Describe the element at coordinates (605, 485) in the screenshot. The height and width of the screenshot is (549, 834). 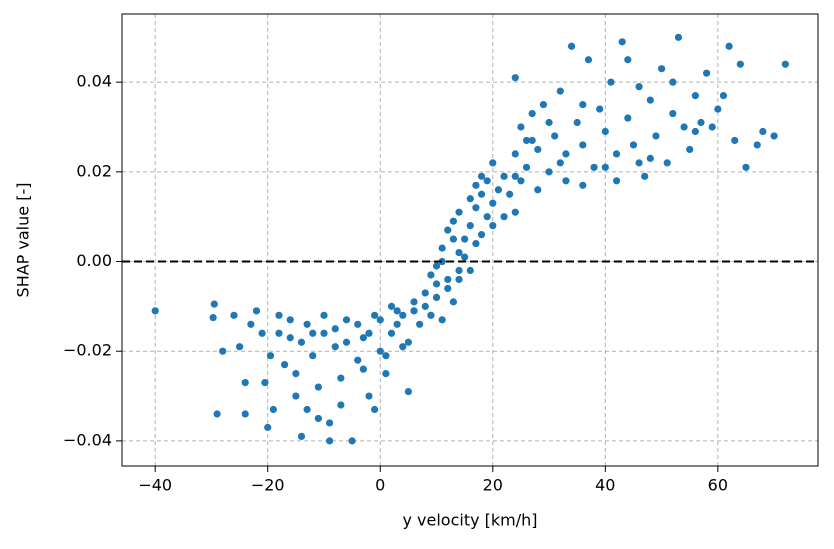
I see `x-tick-label: 40` at that location.